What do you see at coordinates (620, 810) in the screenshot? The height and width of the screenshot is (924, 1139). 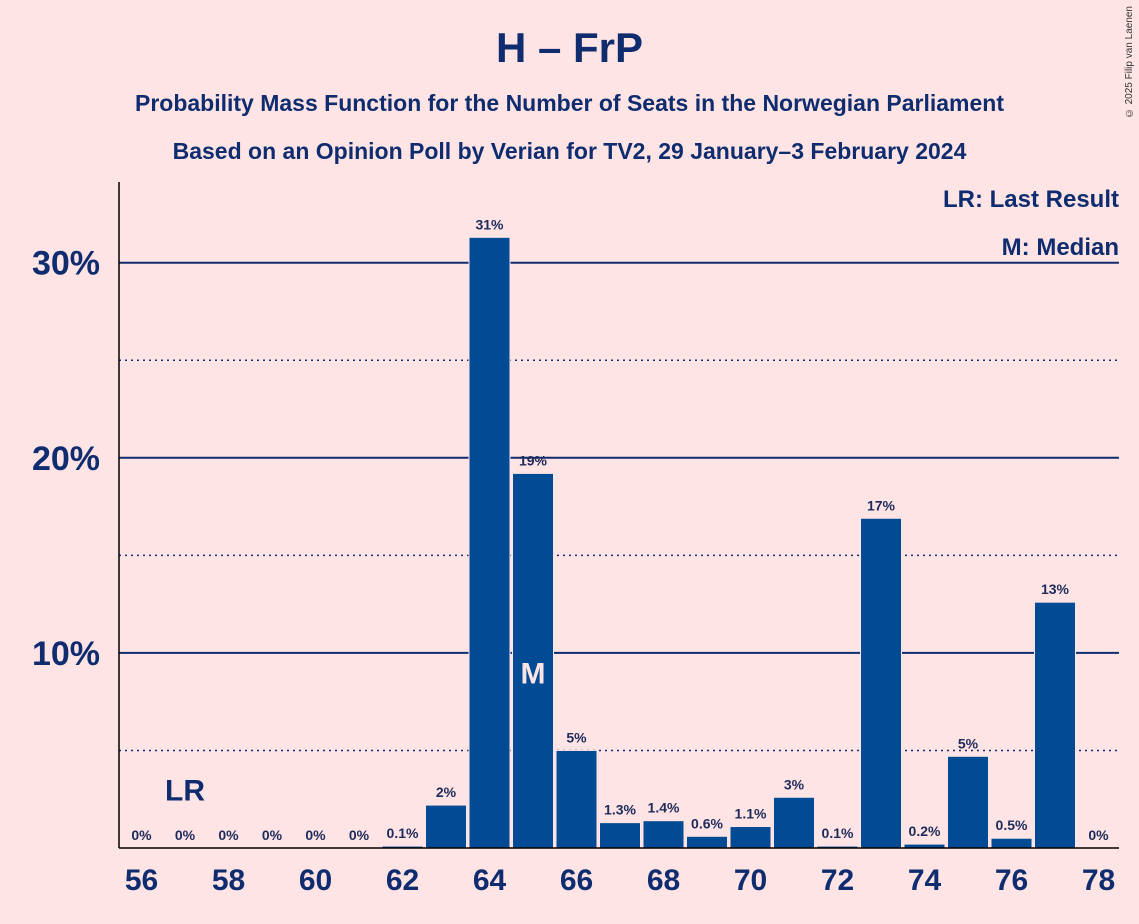 I see `data-label-seat-67: 1.3%` at bounding box center [620, 810].